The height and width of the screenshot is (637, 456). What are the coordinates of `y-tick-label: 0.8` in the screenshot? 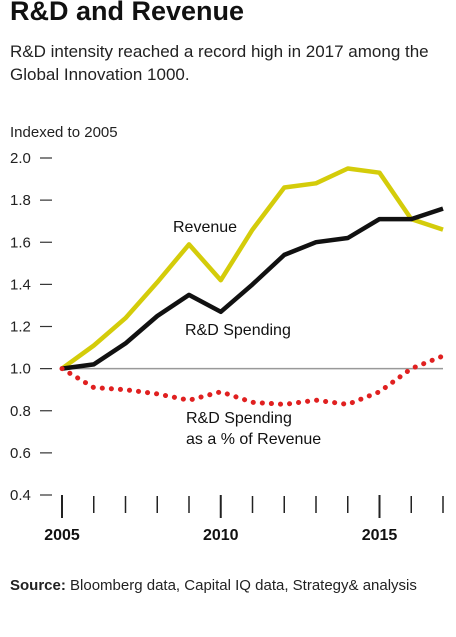 It's located at (20, 411).